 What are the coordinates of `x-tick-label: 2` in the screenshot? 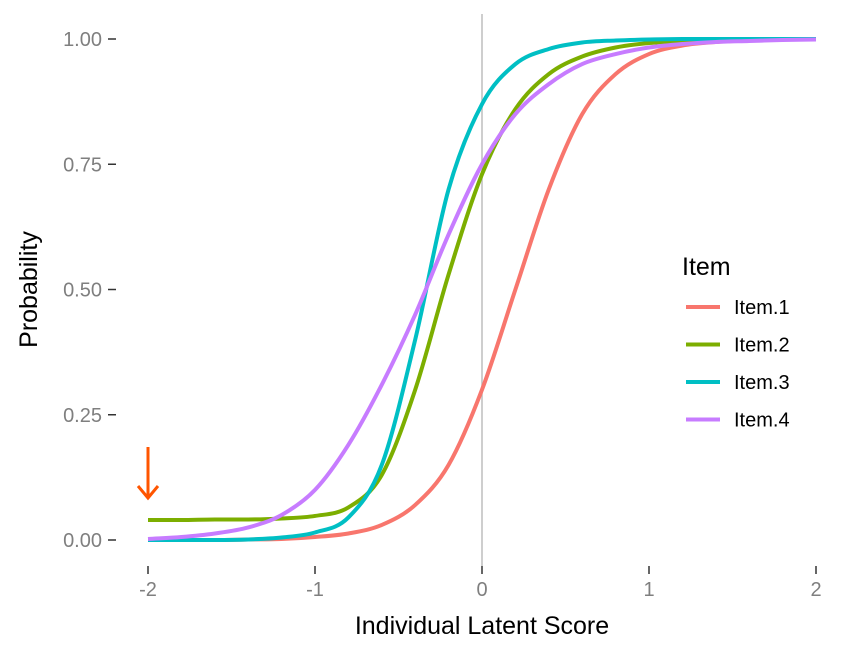 It's located at (815, 590).